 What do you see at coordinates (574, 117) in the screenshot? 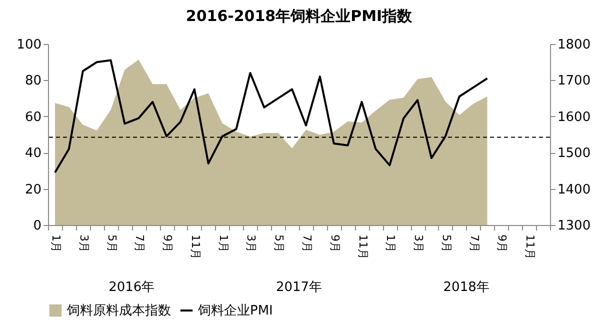
I see `y2-tick-label: 1600` at bounding box center [574, 117].